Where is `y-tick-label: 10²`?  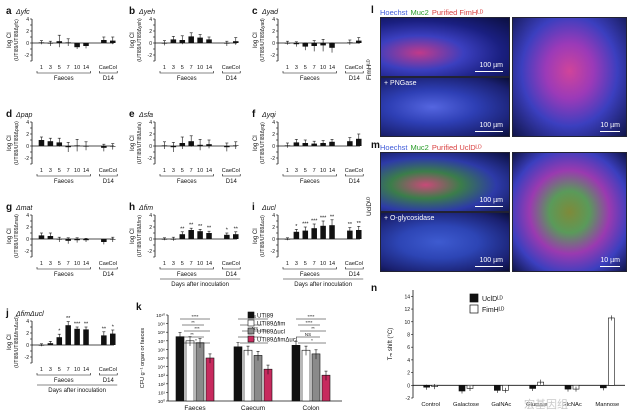
y-tick-label: 10² is located at coordinates (161, 385).